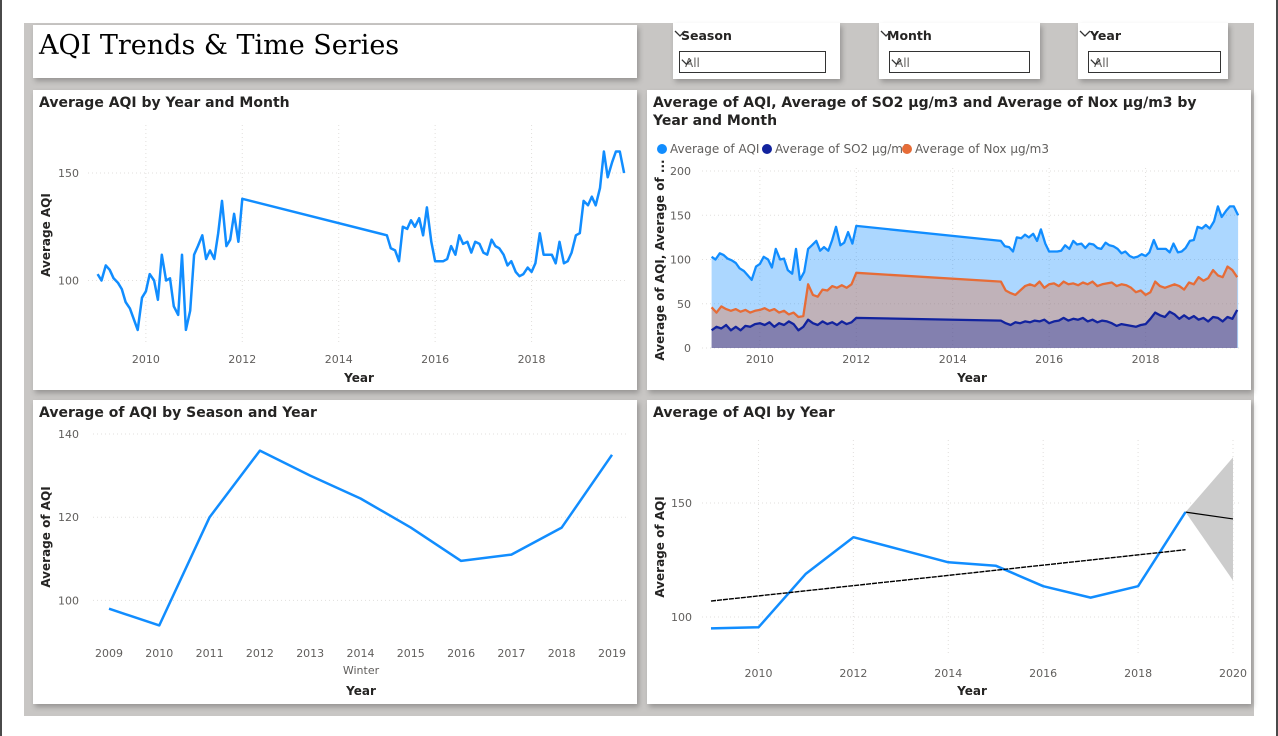 The width and height of the screenshot is (1278, 736). I want to click on window-edge-right, so click(1277, 368).